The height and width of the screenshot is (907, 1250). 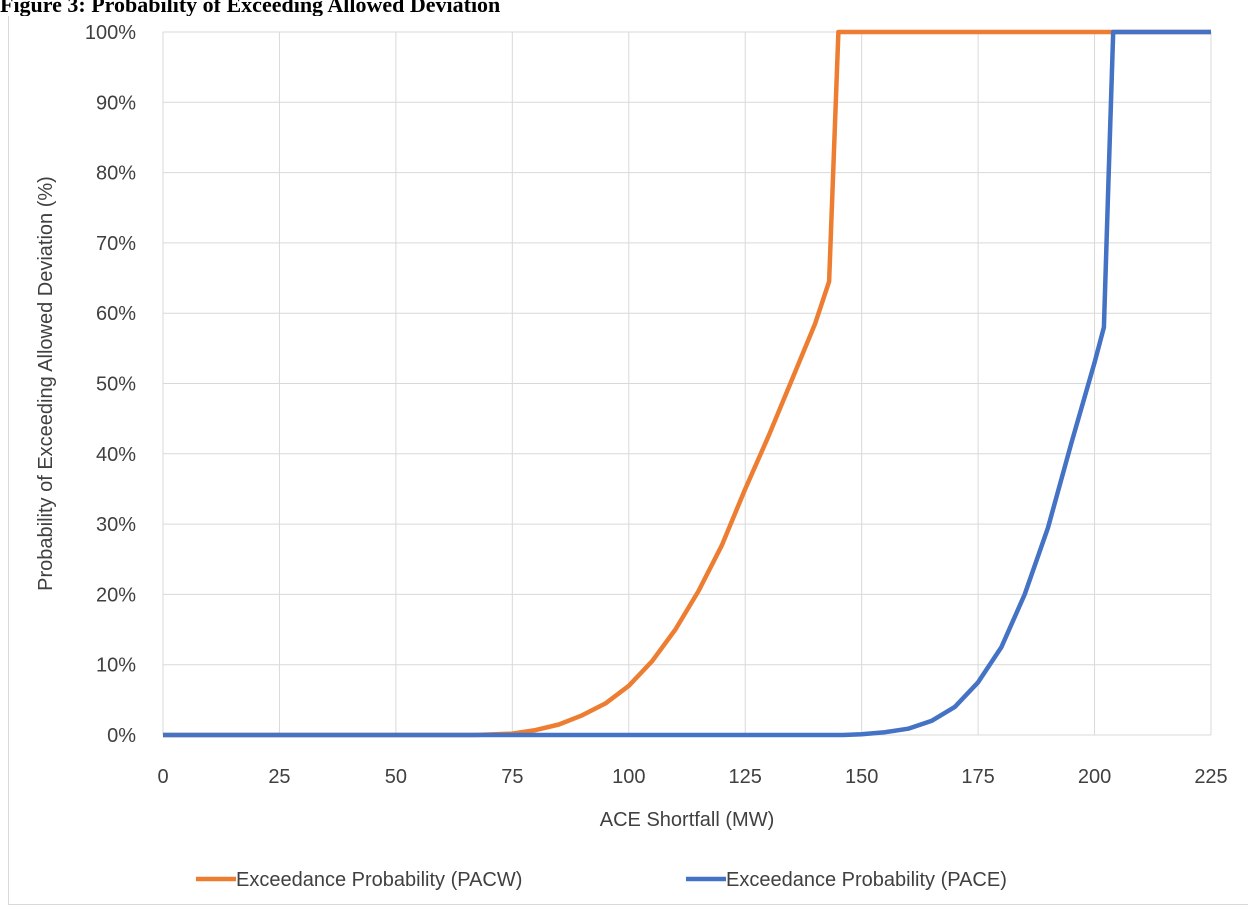 What do you see at coordinates (116, 525) in the screenshot?
I see `y-tick-label: 30%` at bounding box center [116, 525].